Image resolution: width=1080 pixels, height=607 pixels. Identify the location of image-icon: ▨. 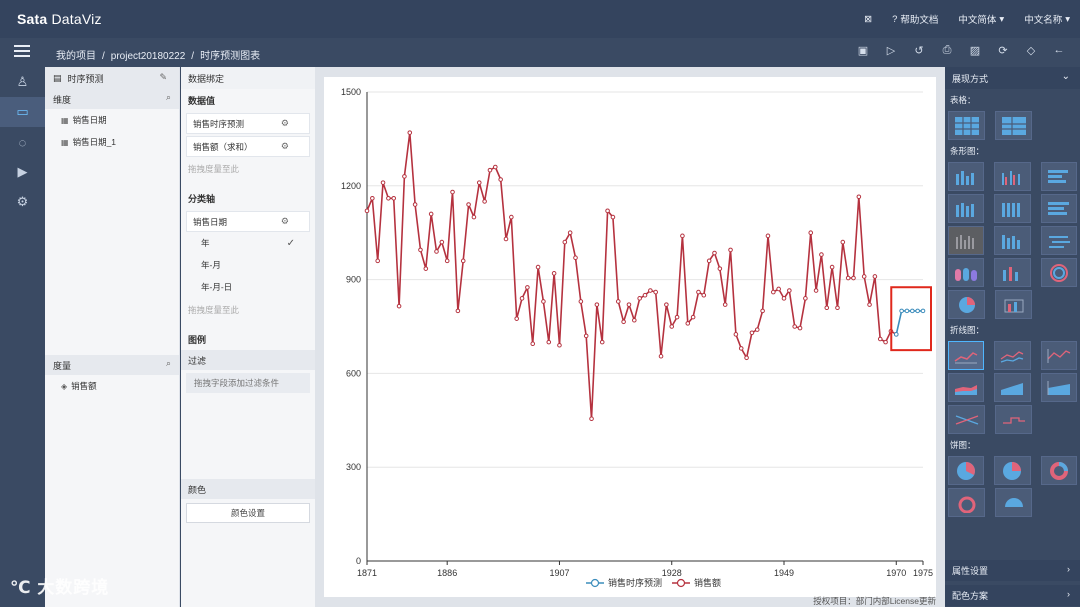
(975, 51).